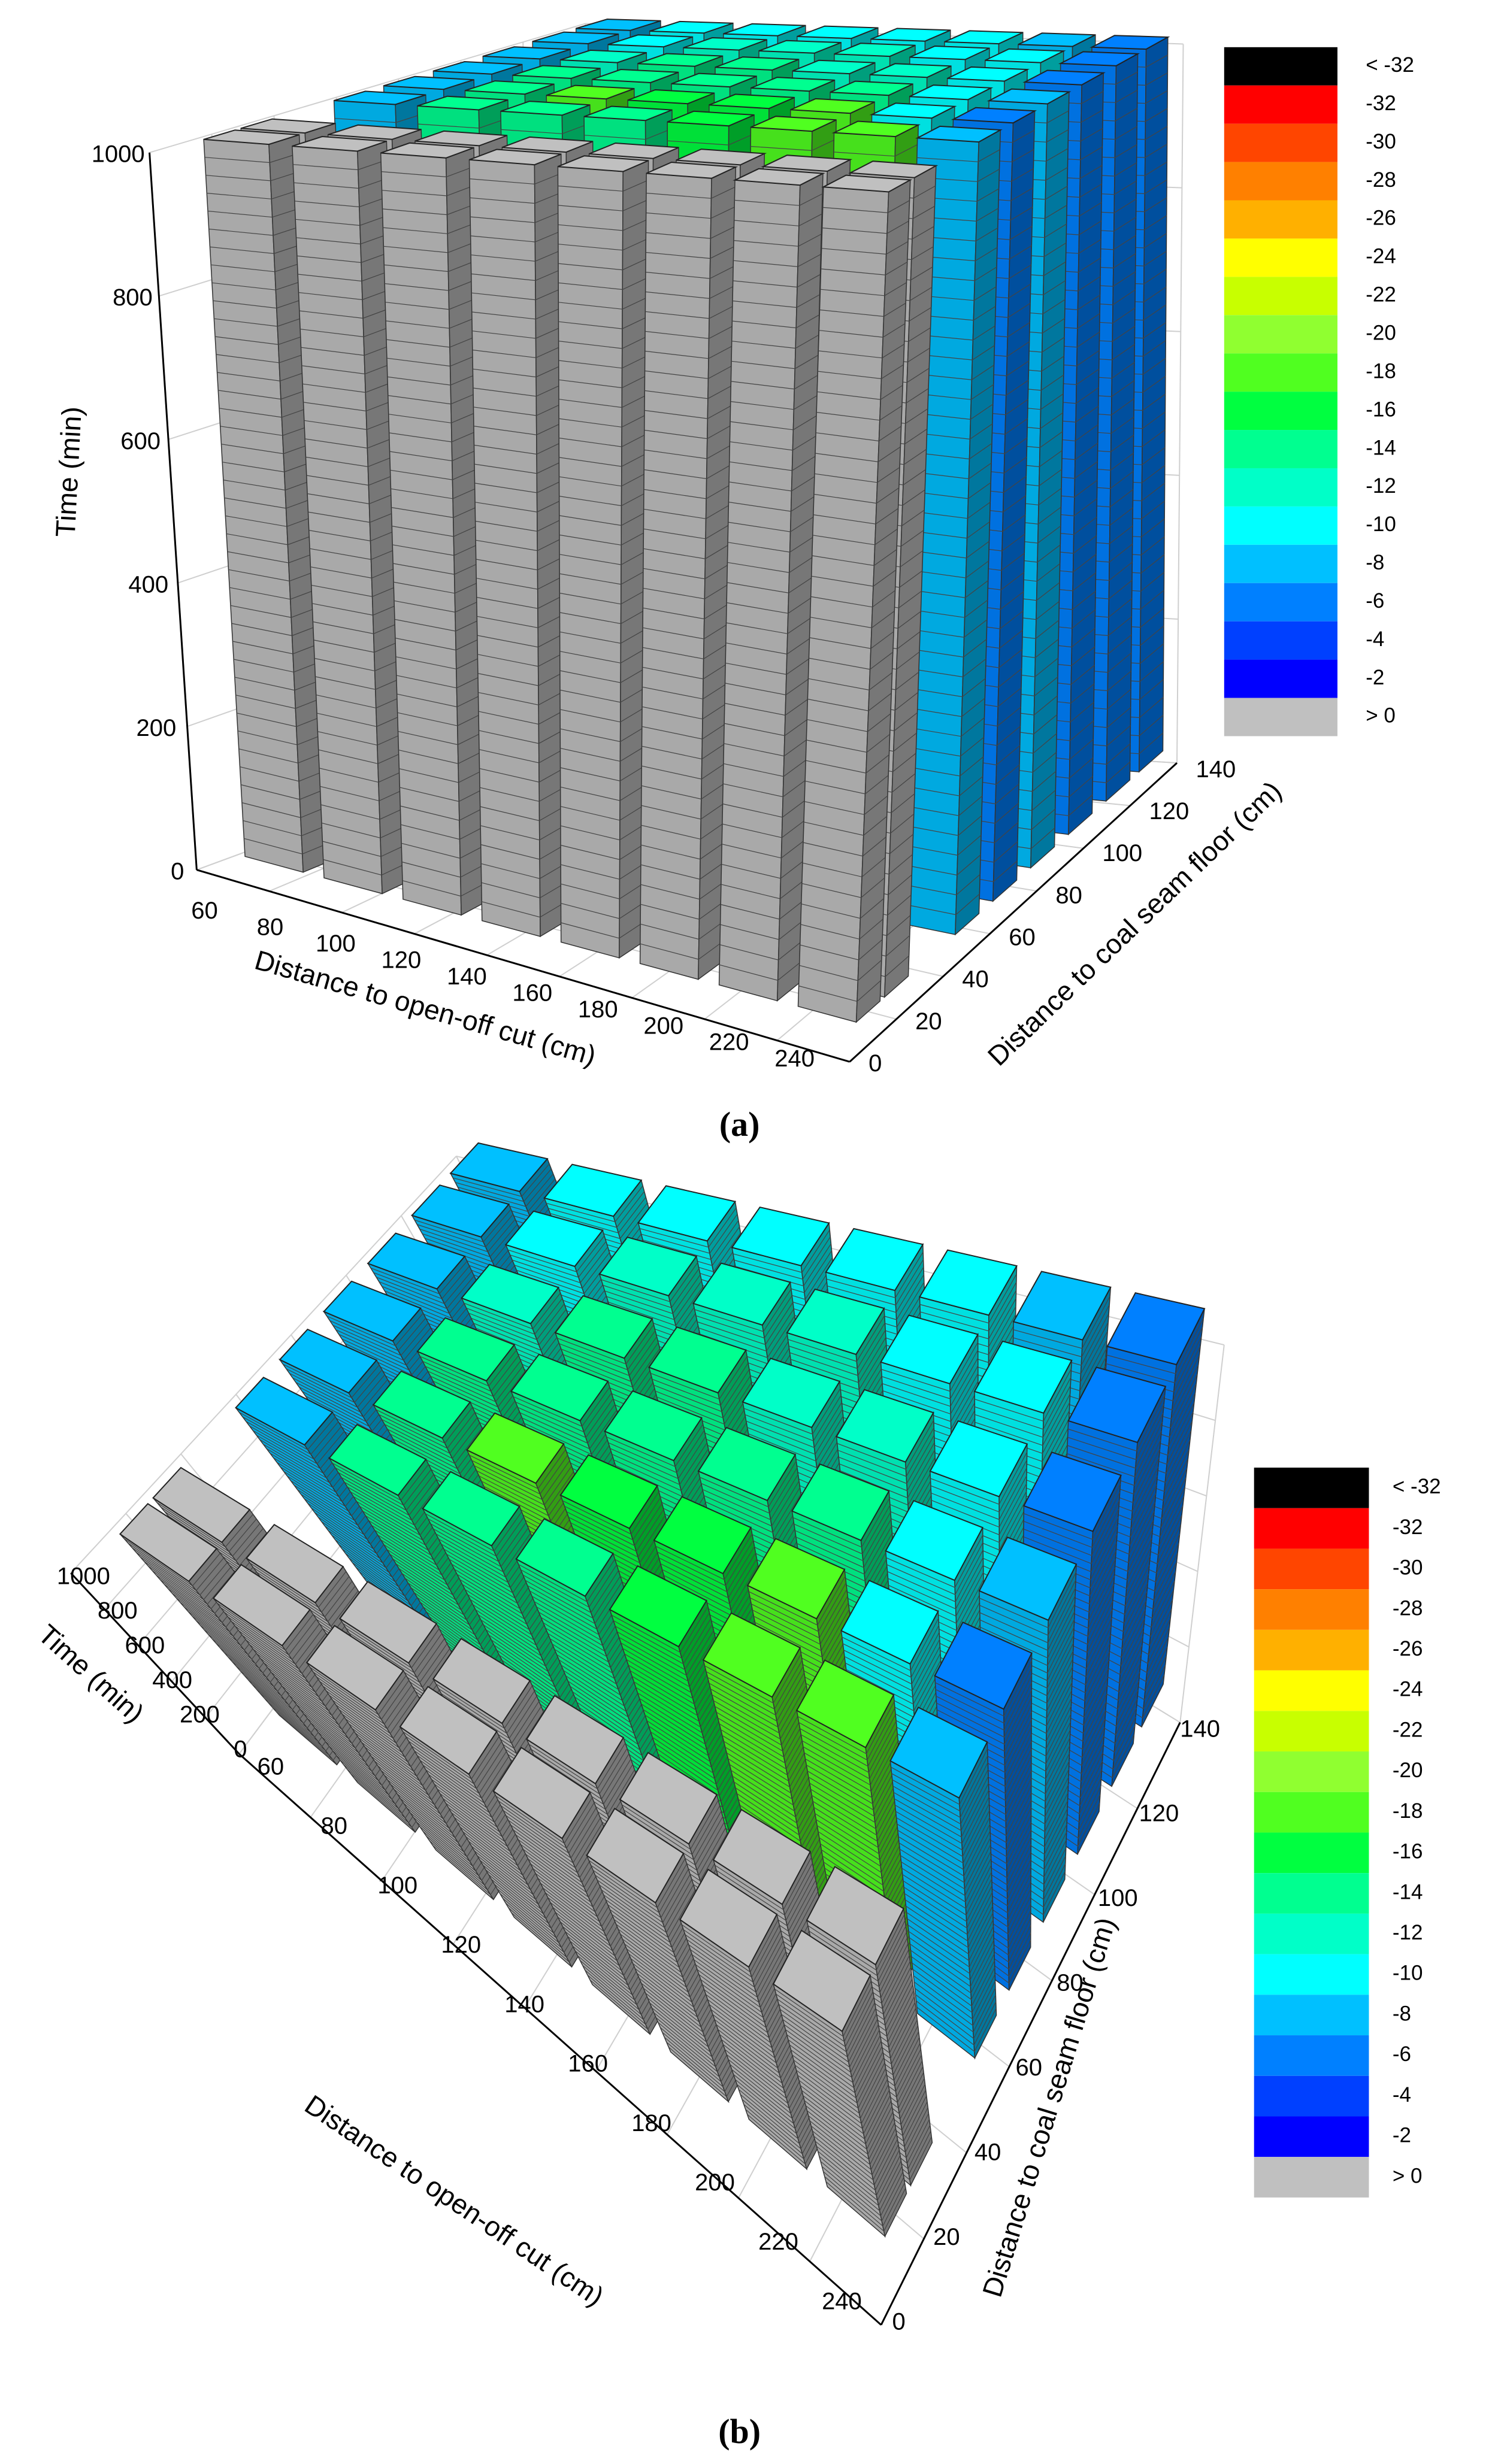  I want to click on colorbar-label: -12, so click(1408, 1932).